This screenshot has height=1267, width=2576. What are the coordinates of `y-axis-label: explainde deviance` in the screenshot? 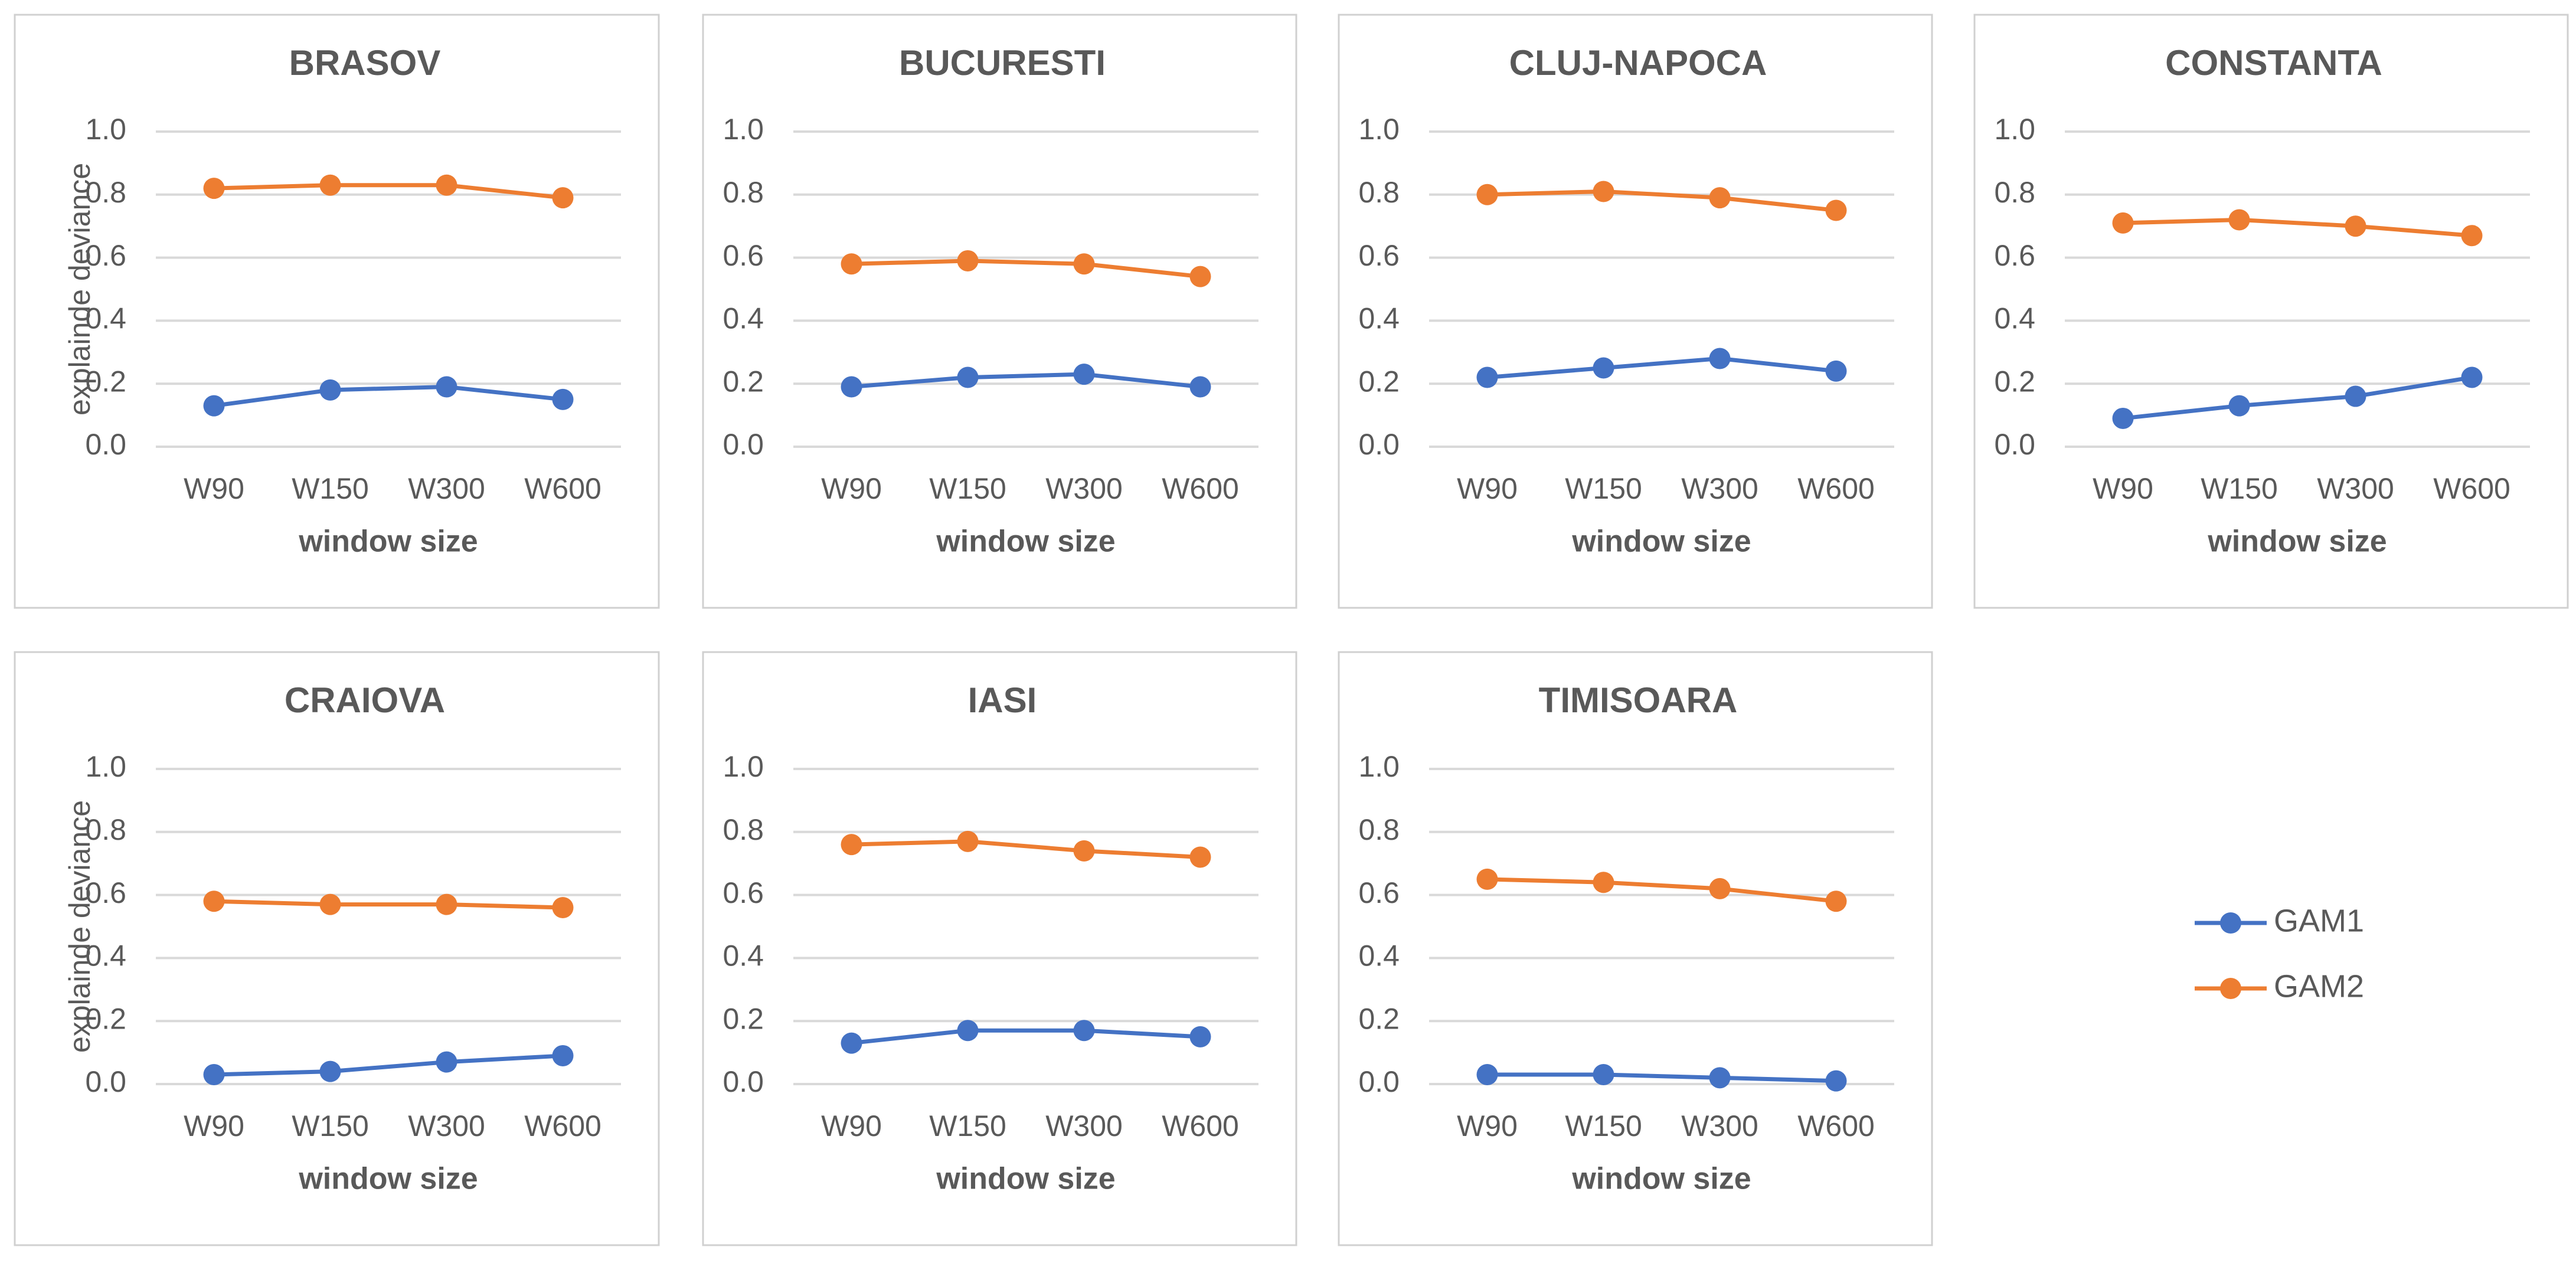 It's located at (79, 289).